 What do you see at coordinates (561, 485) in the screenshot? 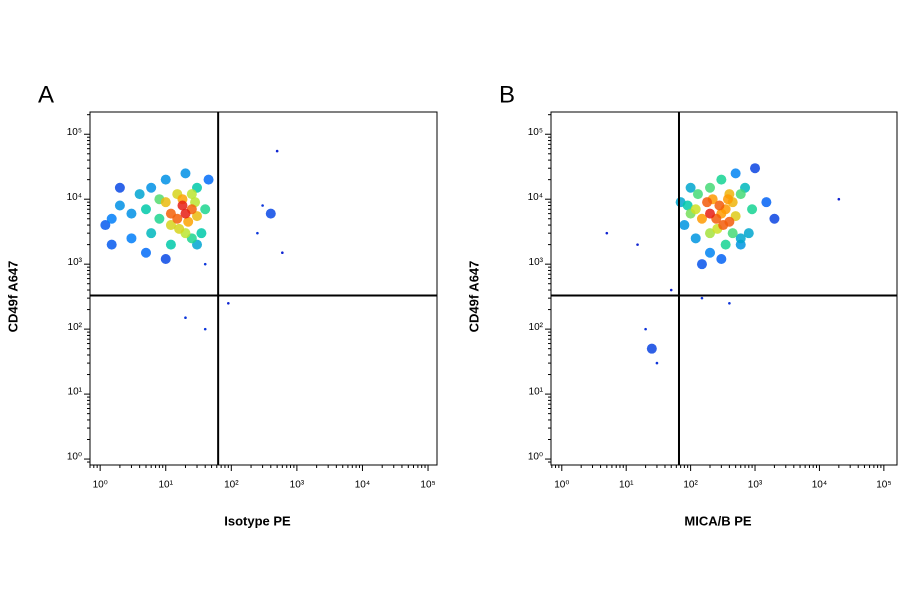
I see `x-tick-label: 10⁰` at bounding box center [561, 485].